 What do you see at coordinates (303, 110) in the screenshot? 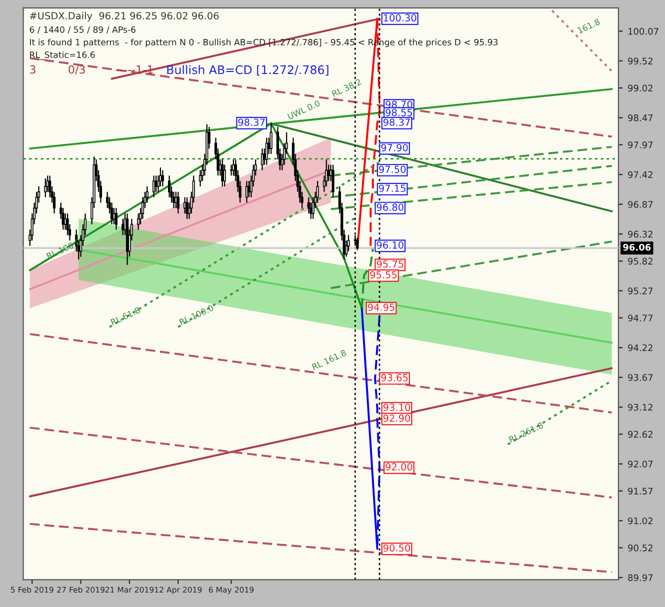
I see `annotation: UWL 0.0` at bounding box center [303, 110].